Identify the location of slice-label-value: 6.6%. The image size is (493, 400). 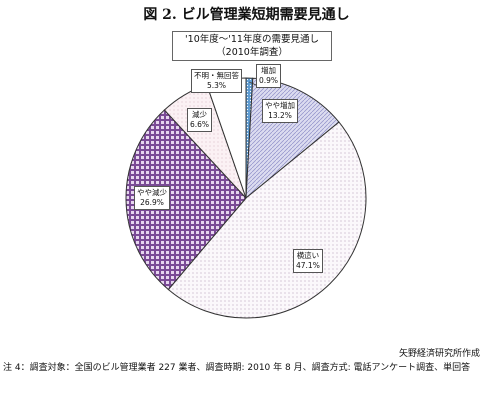
(200, 124).